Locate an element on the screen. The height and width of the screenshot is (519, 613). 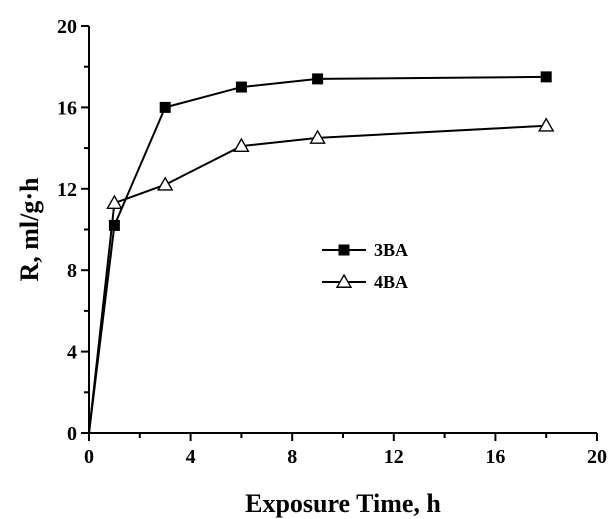
x-tick-label: 12 is located at coordinates (394, 457).